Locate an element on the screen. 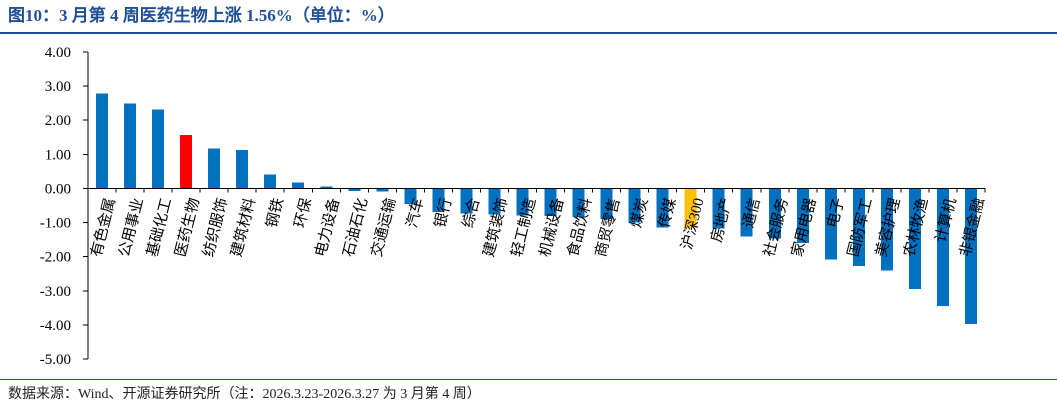 This screenshot has height=408, width=1057. category-label-23: 房地产 is located at coordinates (721, 220).